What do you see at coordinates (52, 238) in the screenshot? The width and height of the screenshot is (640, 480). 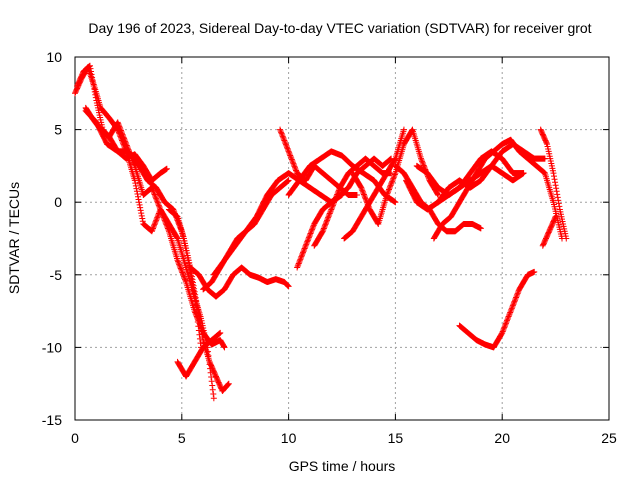 I see `y-axis-tick-labels: -15 -10 -5 0 5 10` at bounding box center [52, 238].